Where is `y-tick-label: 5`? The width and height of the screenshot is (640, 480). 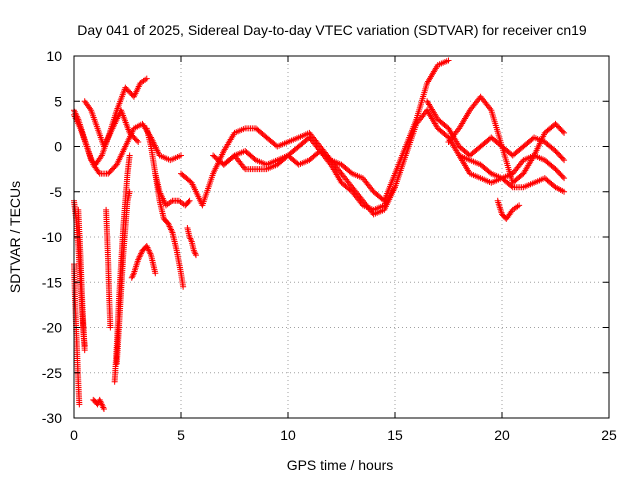
y-tick-label: 5 is located at coordinates (58, 101).